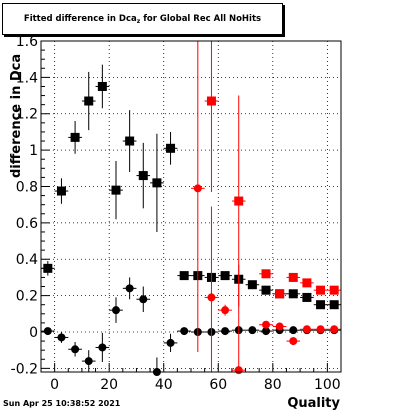 The image size is (400, 414). Describe the element at coordinates (27, 297) in the screenshot. I see `y-tick-label: 0.2` at that location.